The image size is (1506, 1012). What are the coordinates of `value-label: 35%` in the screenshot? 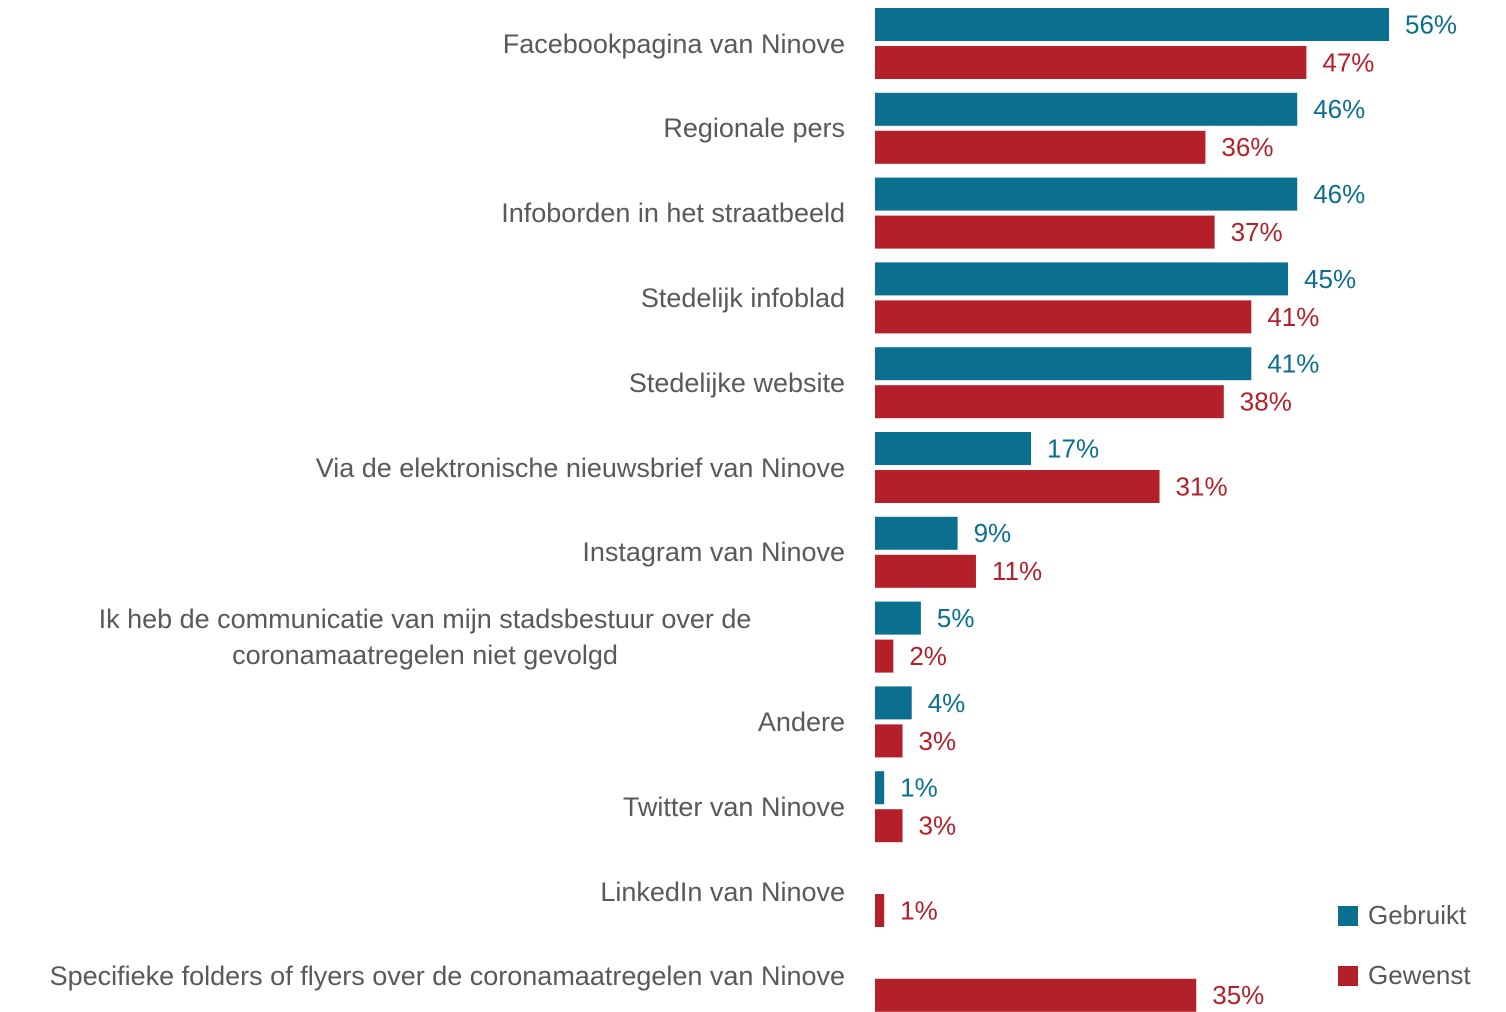 It's located at (1238, 995).